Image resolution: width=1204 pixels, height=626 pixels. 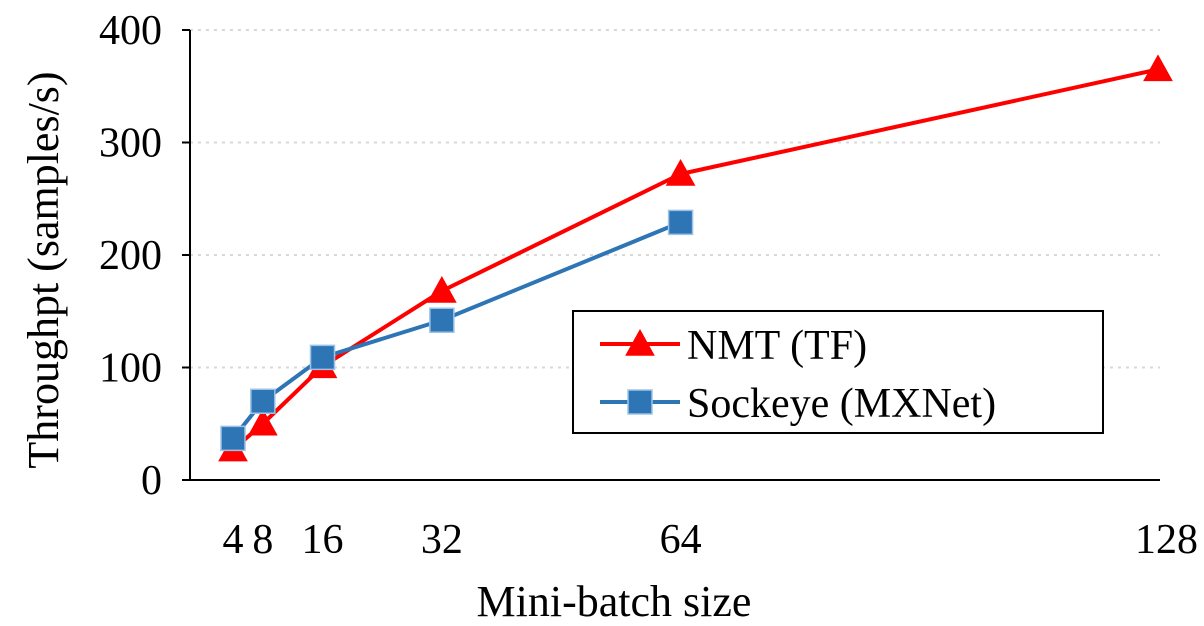 What do you see at coordinates (130, 369) in the screenshot?
I see `y-tick-label-100: 100` at bounding box center [130, 369].